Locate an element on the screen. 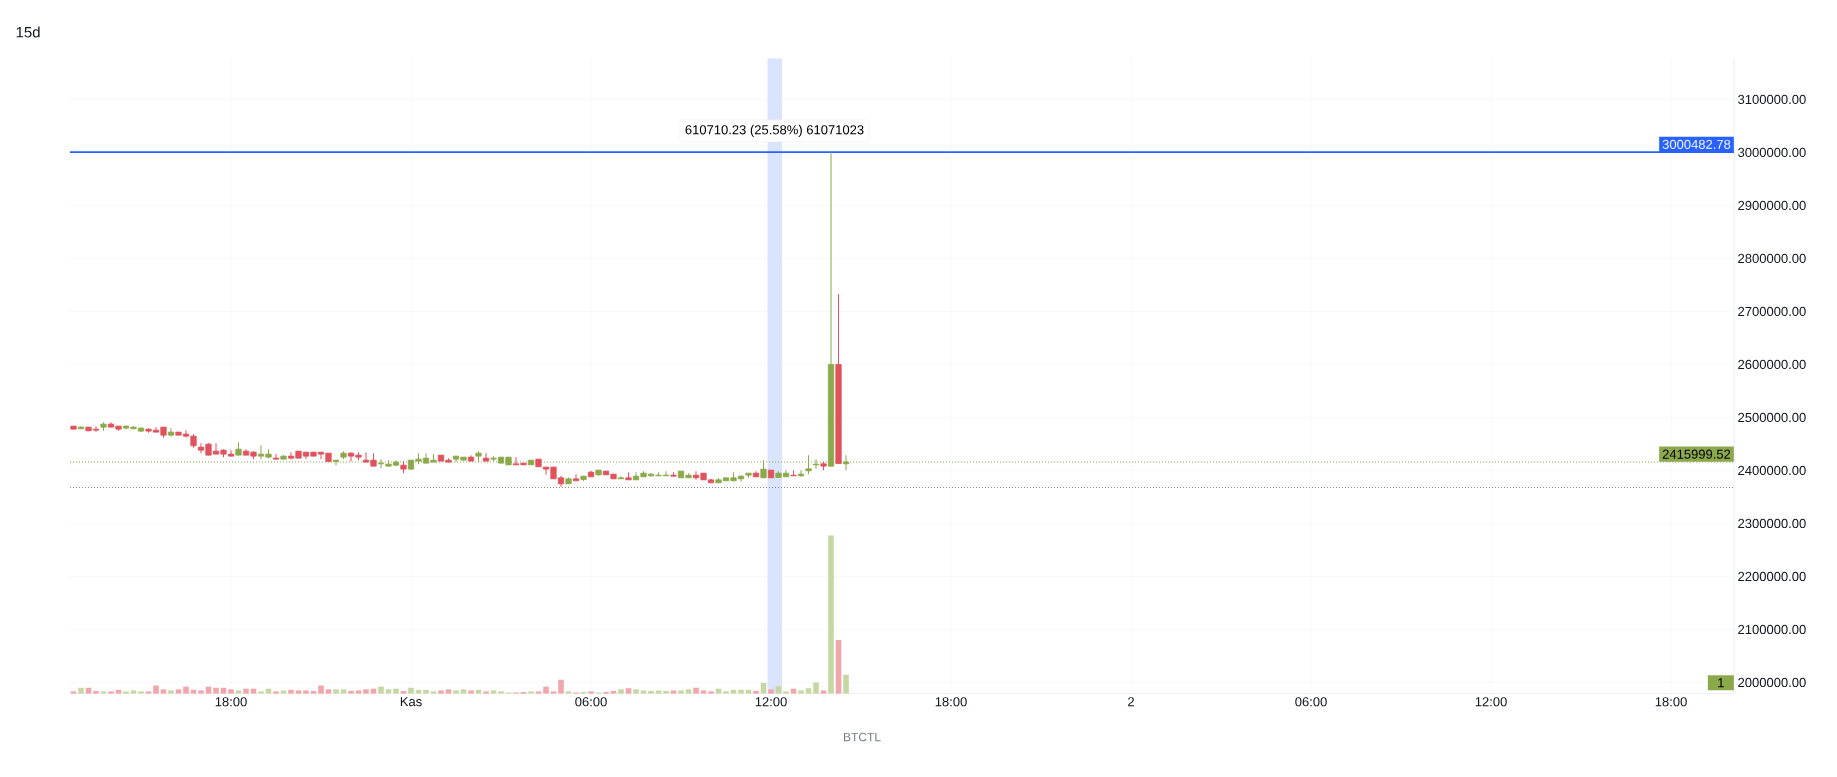 Image resolution: width=1837 pixels, height=777 pixels. y-tick-label: 2300000.00 is located at coordinates (1772, 523).